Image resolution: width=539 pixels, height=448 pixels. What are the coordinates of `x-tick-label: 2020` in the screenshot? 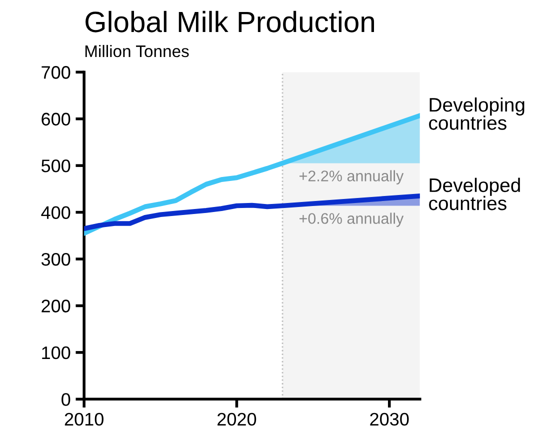 It's located at (237, 419).